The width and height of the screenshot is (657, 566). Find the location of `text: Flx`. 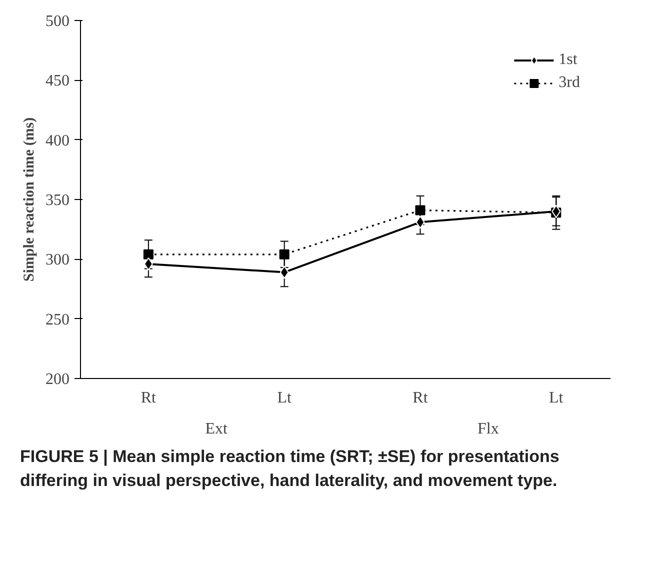

text: Flx is located at coordinates (488, 429).